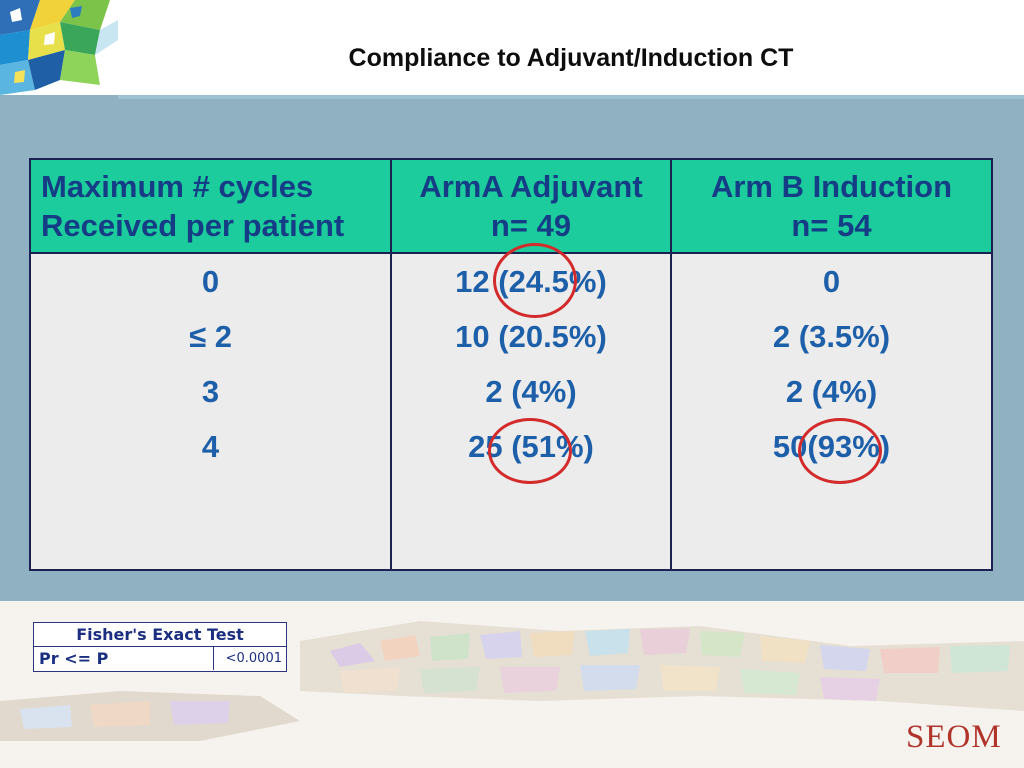  I want to click on table-cell: ≤ 2, so click(210, 336).